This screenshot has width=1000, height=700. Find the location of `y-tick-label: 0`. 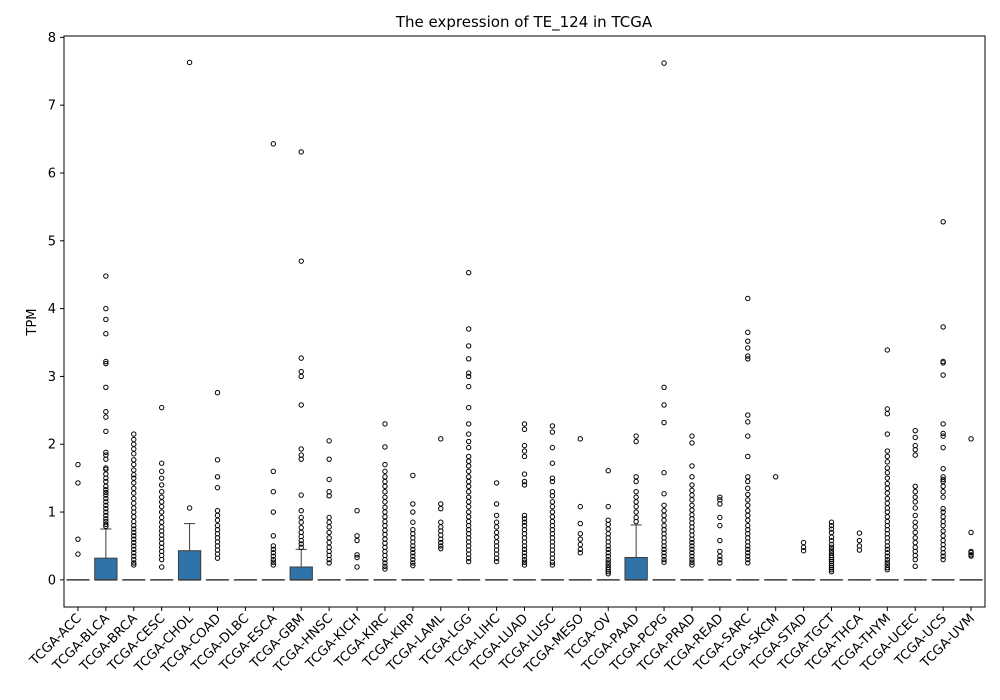

y-tick-label: 0 is located at coordinates (52, 580).